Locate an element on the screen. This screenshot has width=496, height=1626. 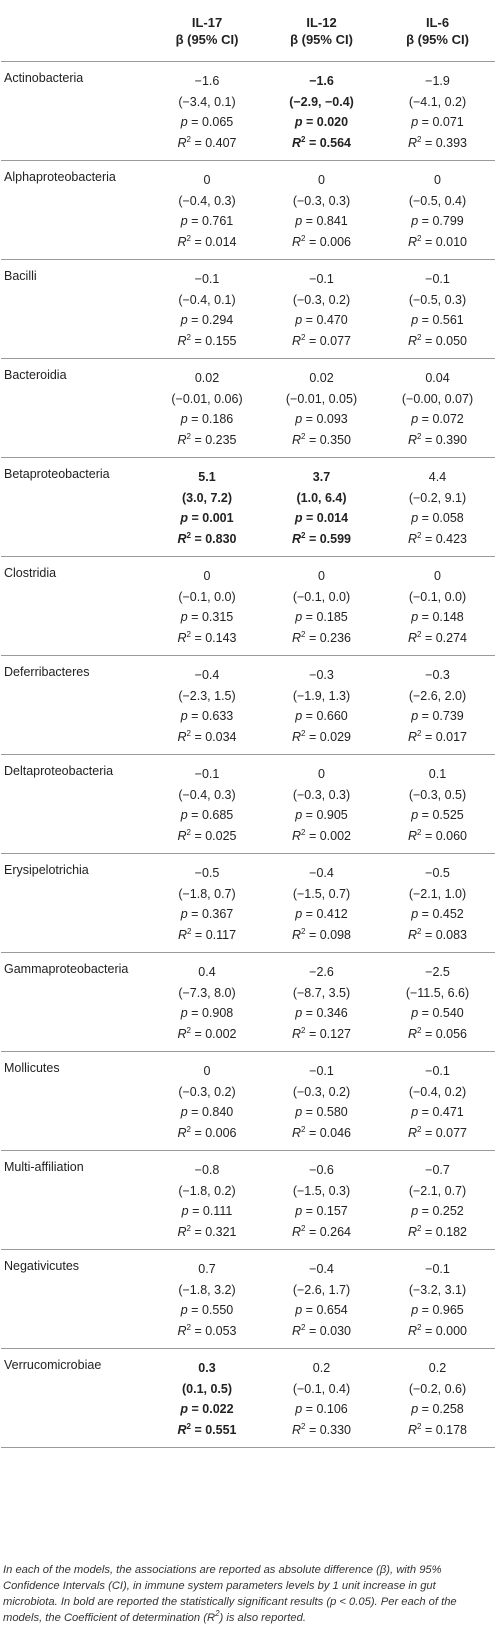
confidence-interval: (−3.4, 0.1) is located at coordinates (207, 101).